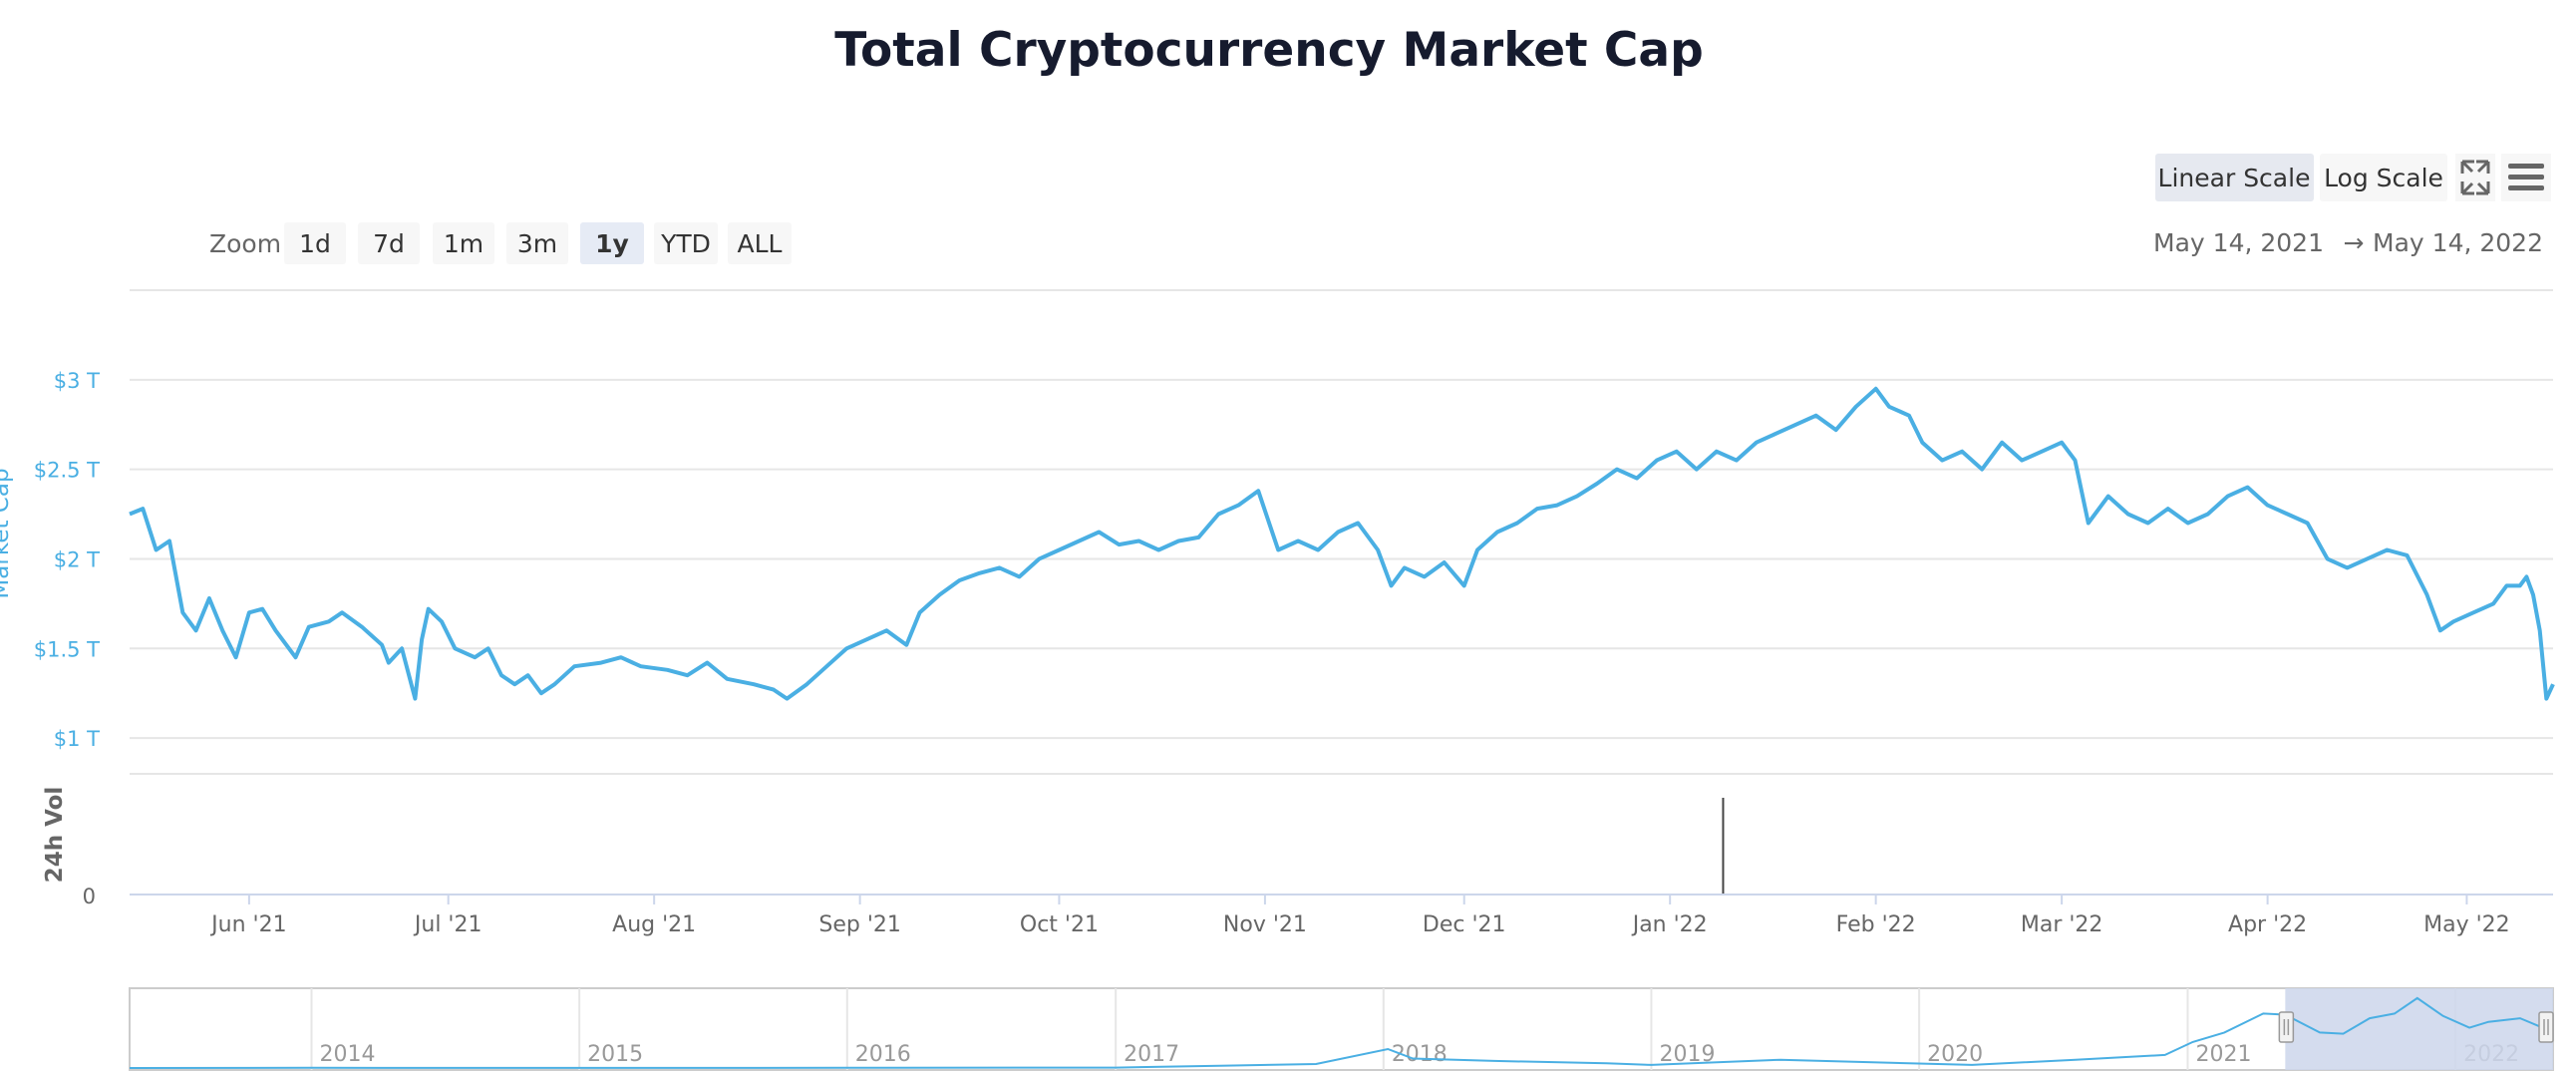 Image resolution: width=2576 pixels, height=1075 pixels. Describe the element at coordinates (245, 243) in the screenshot. I see `zoom-label: Zoom` at that location.